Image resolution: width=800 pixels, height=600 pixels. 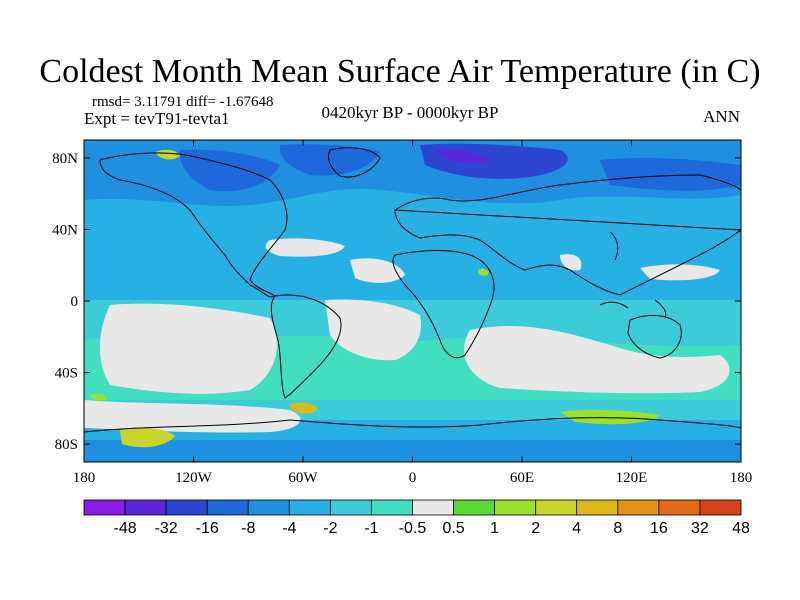 What do you see at coordinates (303, 408) in the screenshot?
I see `field-warm-weddell` at bounding box center [303, 408].